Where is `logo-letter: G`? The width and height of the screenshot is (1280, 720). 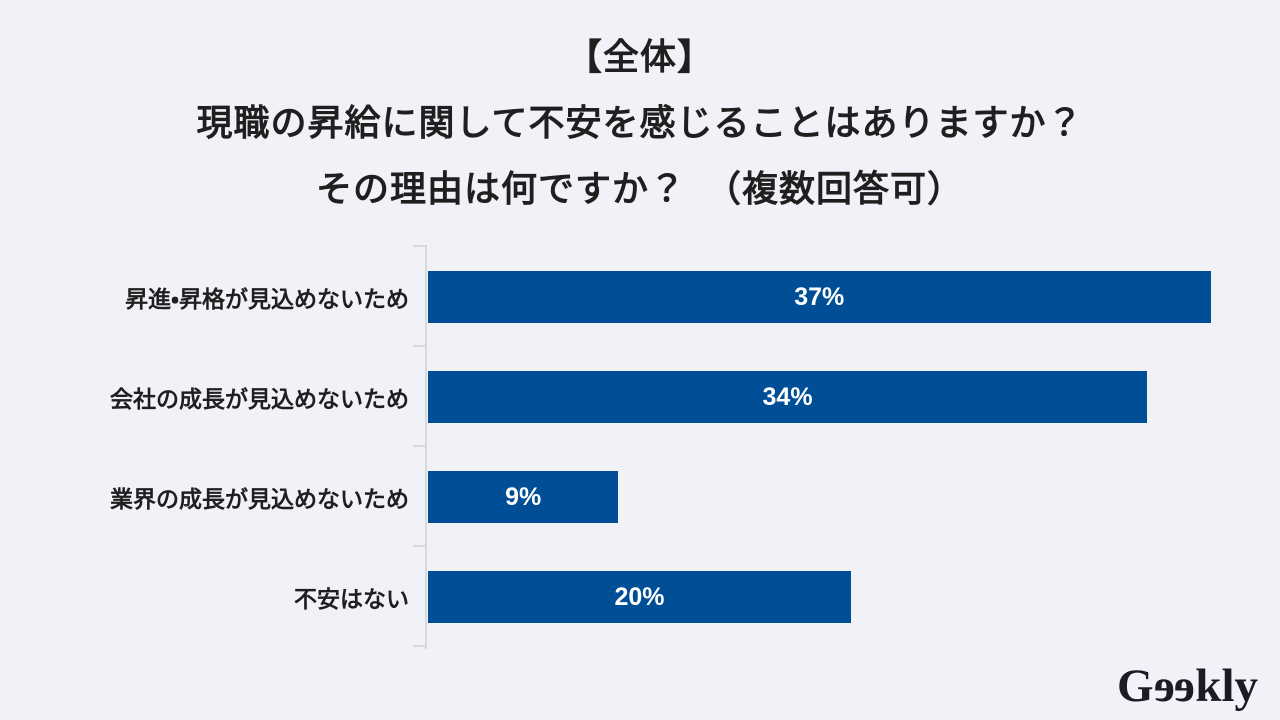 logo-letter: G is located at coordinates (1135, 686).